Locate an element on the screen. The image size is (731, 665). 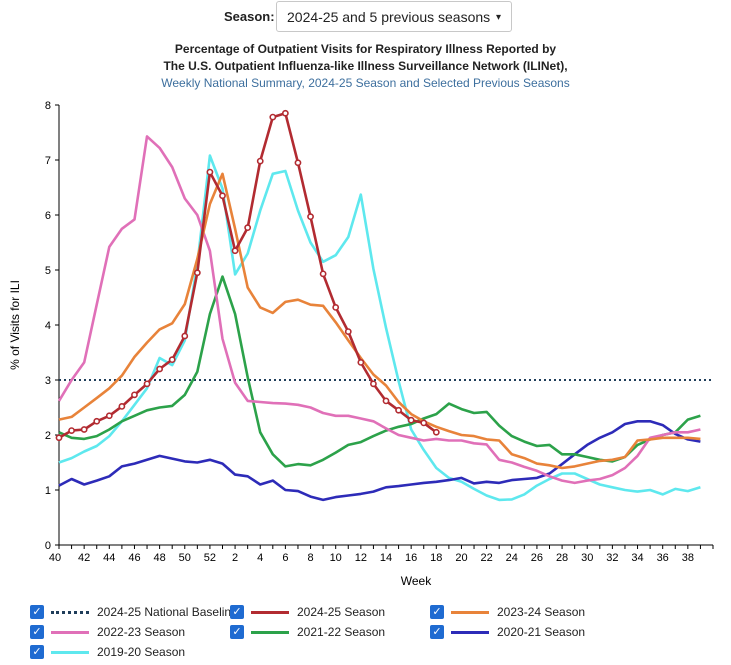
x-tick-label: 20 is located at coordinates (461, 558).